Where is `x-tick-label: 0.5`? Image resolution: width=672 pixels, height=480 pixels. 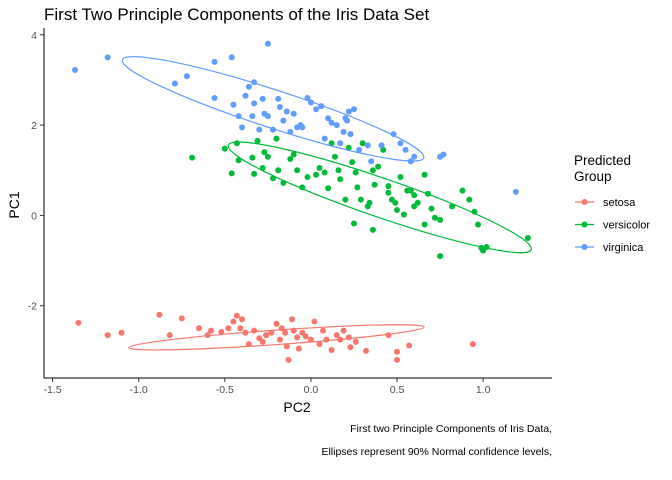
x-tick-label: 0.5 is located at coordinates (397, 390).